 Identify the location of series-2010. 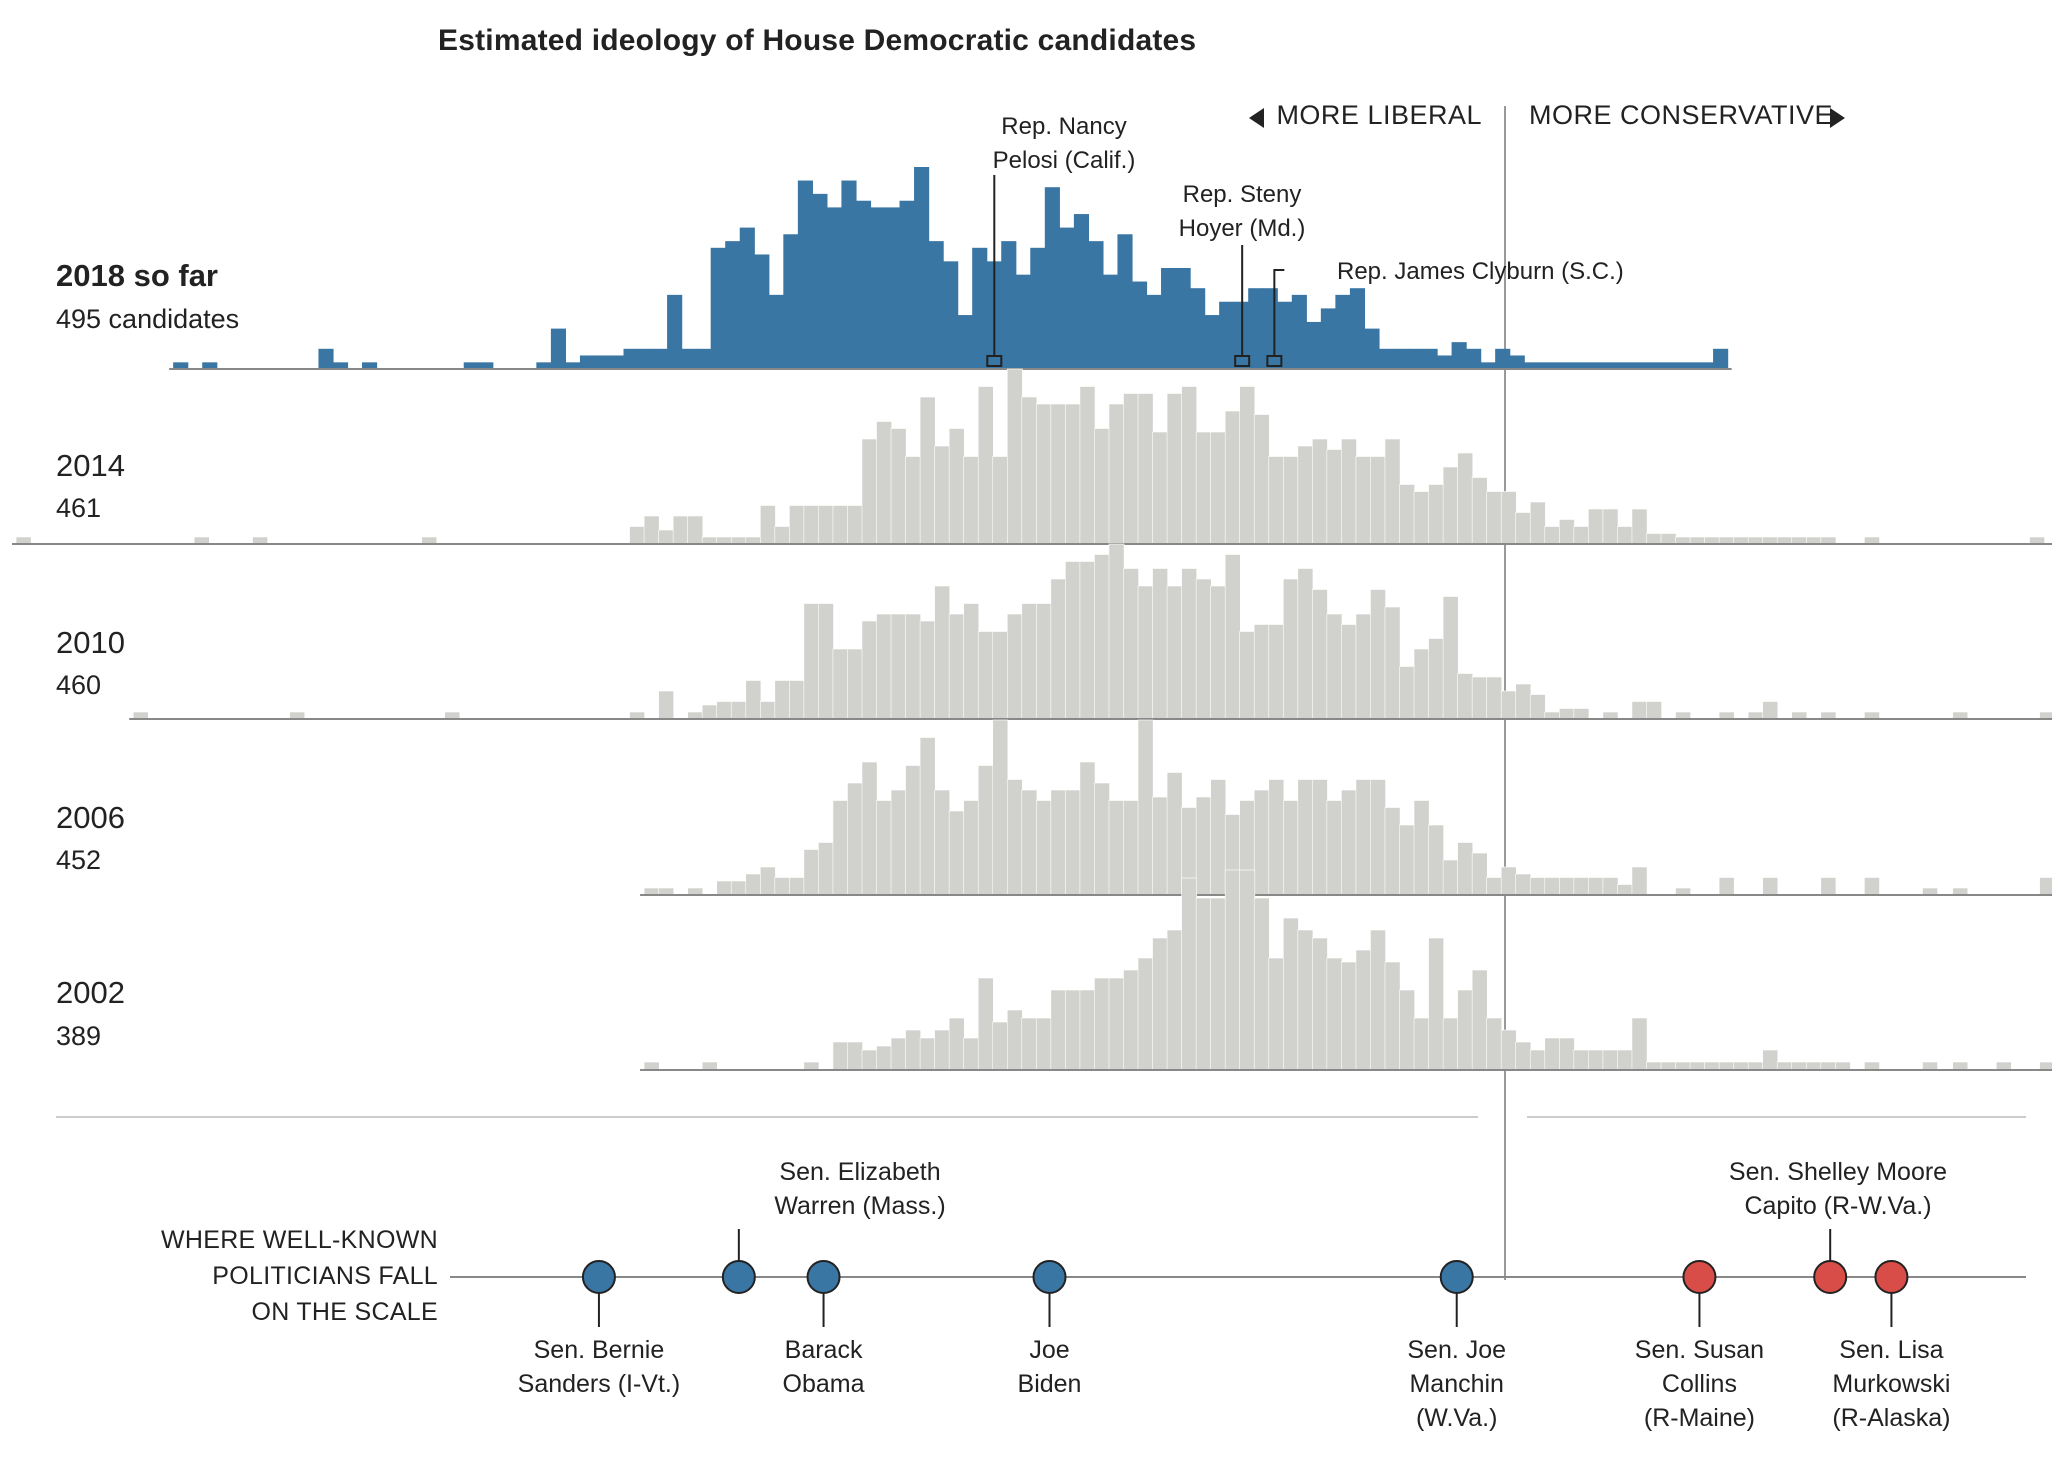
(1090, 631).